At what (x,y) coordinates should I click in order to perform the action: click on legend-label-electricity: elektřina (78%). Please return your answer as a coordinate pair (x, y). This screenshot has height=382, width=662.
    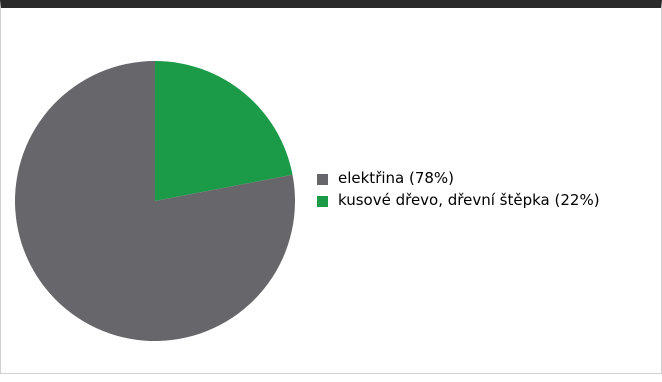
    Looking at the image, I should click on (396, 178).